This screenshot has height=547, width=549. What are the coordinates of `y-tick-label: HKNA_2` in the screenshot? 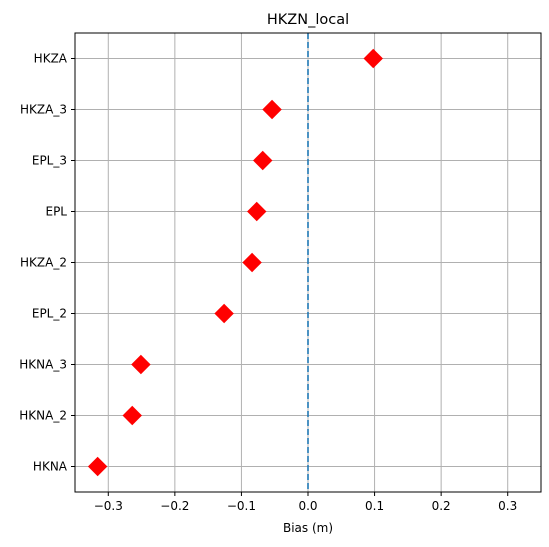 It's located at (43, 416).